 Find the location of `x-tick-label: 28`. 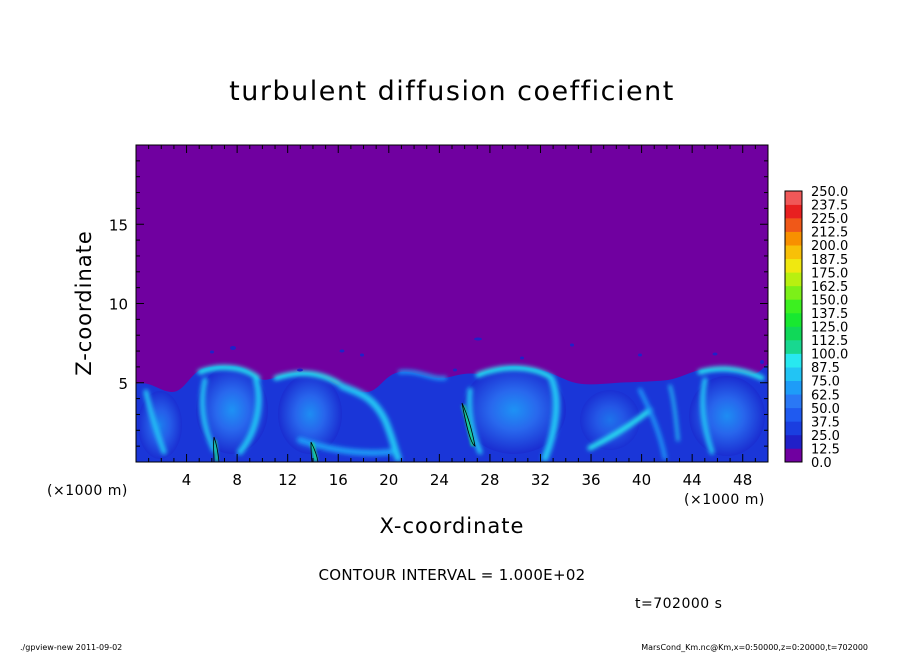

x-tick-label: 28 is located at coordinates (489, 480).